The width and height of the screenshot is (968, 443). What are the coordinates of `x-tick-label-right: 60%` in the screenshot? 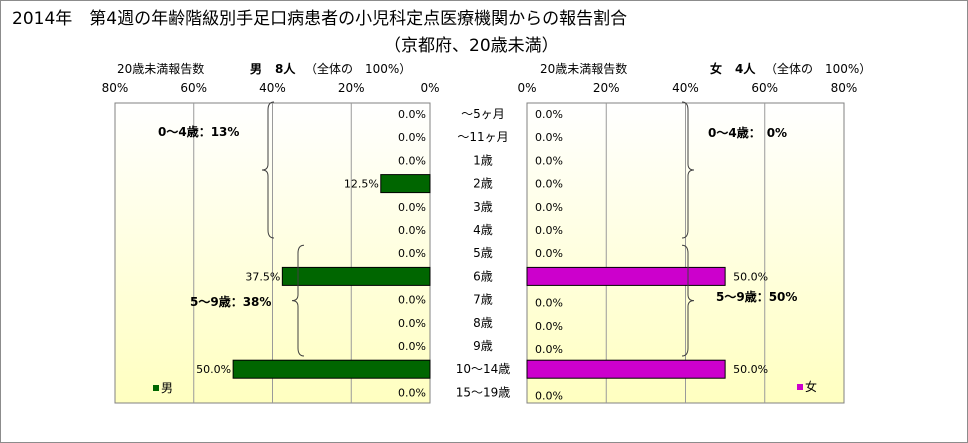 It's located at (764, 88).